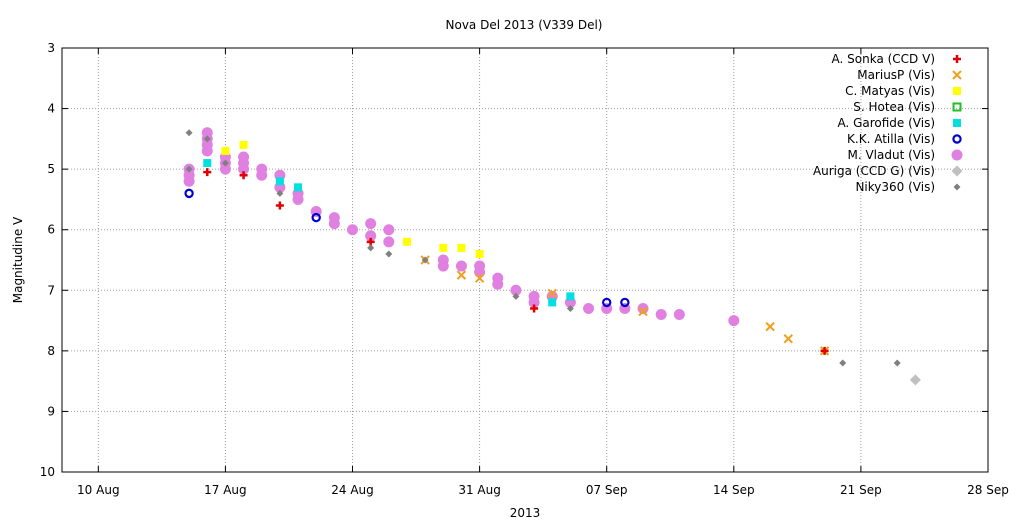 This screenshot has height=524, width=1009. I want to click on y-tick-label: 5, so click(51, 169).